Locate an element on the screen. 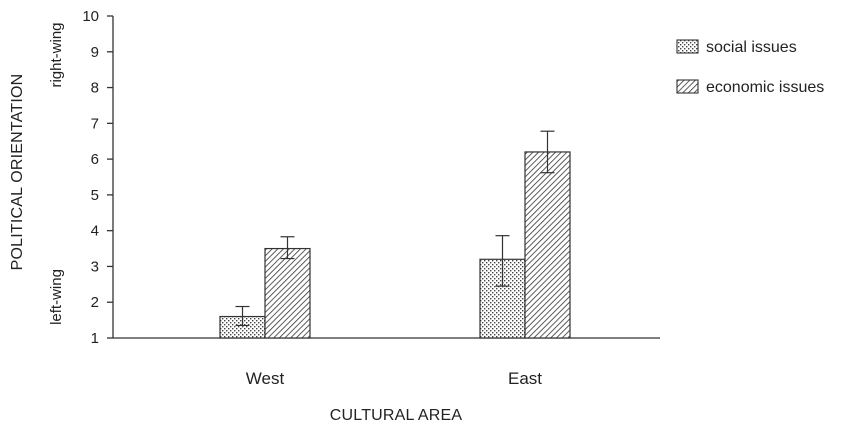 The height and width of the screenshot is (427, 842). legend-label: economic issues is located at coordinates (765, 87).